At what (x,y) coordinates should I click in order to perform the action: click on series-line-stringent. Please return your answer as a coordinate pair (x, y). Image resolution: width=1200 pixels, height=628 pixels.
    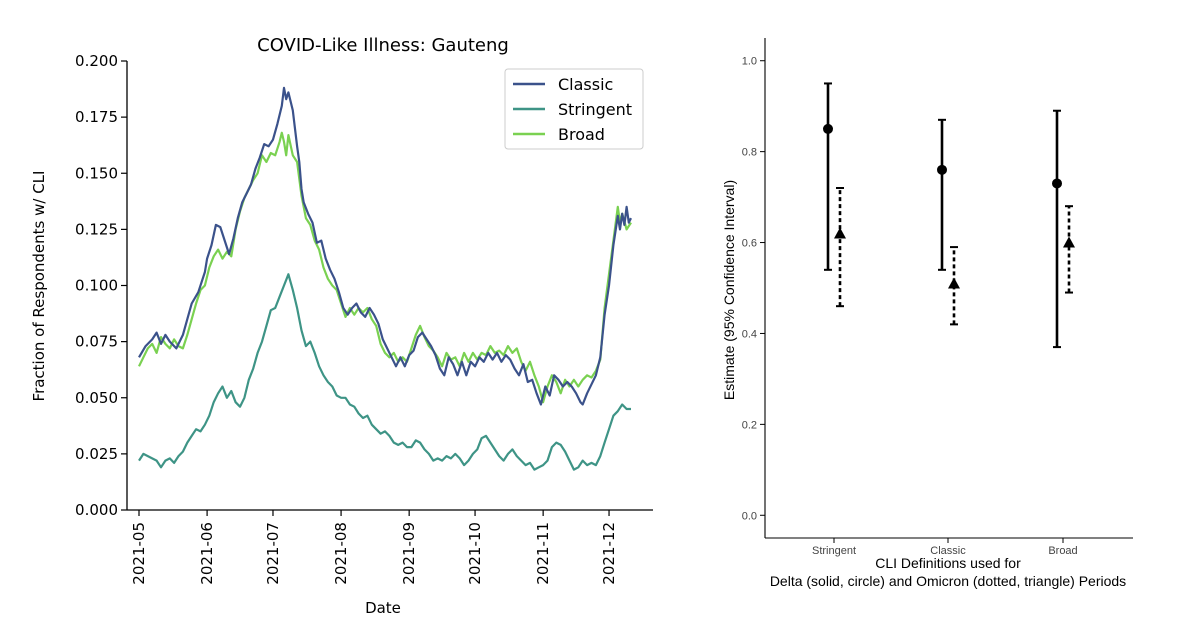
    Looking at the image, I should click on (384, 372).